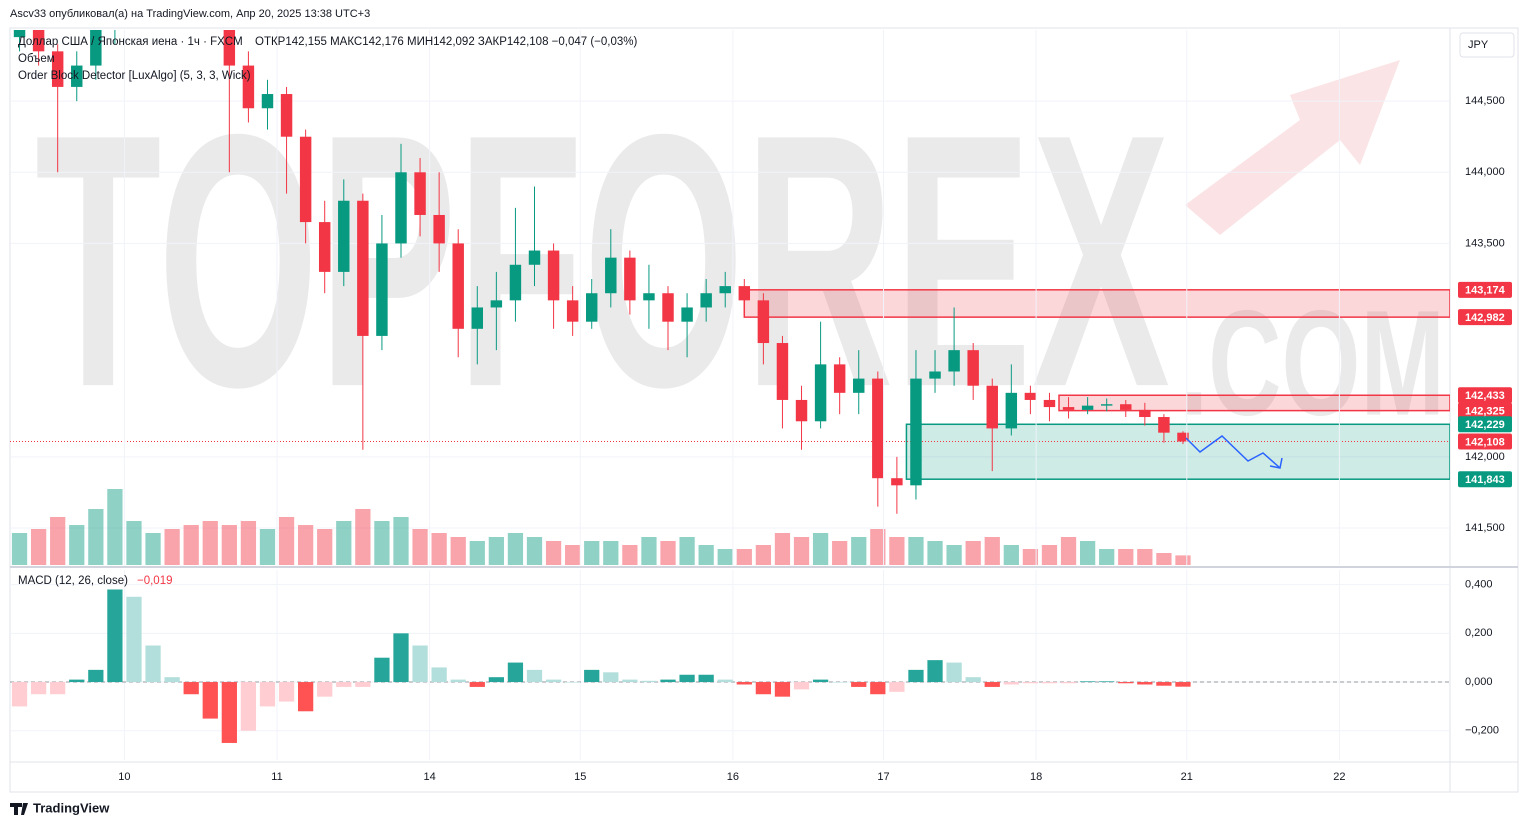  Describe the element at coordinates (1485, 457) in the screenshot. I see `y-tick-label: 142,000` at that location.